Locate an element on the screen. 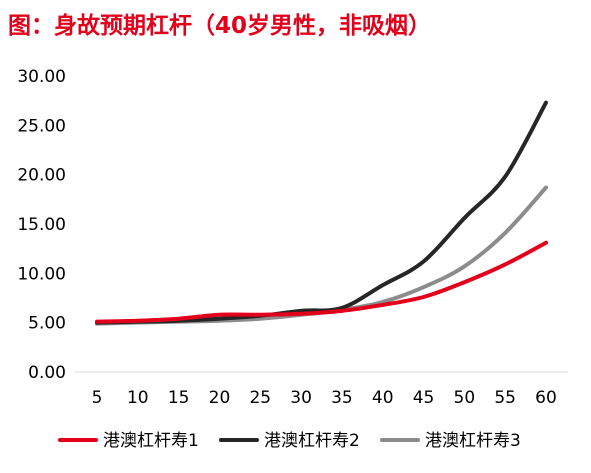 The image size is (591, 473). x-tick-label: 15 is located at coordinates (179, 398).